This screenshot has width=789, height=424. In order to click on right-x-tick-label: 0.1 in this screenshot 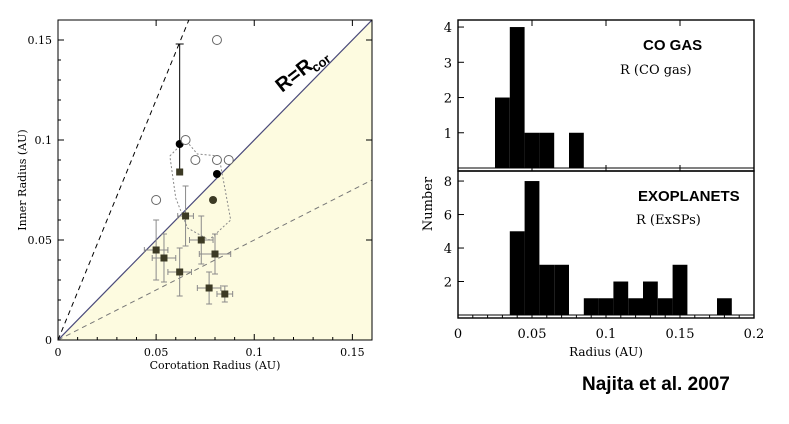, I will do `click(606, 334)`.